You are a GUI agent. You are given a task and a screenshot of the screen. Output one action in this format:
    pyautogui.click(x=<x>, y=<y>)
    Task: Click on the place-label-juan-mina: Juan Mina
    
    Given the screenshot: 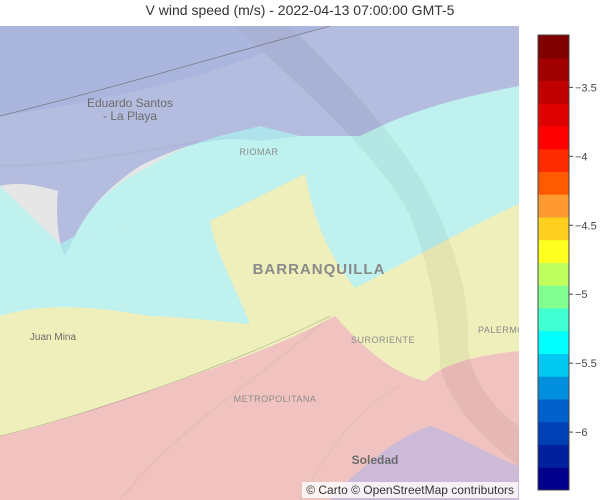 What is the action you would take?
    pyautogui.click(x=53, y=337)
    